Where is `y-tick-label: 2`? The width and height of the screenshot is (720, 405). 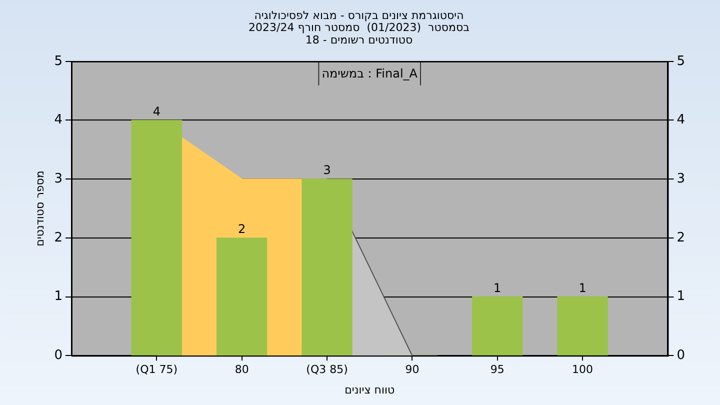
y-tick-label: 2 is located at coordinates (58, 238).